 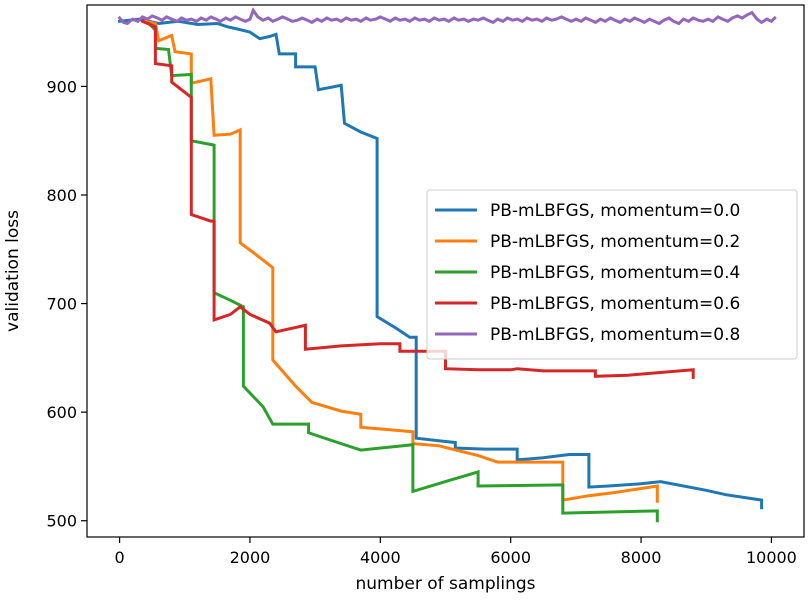 I want to click on x-tick-label-5: 10000, so click(x=771, y=557).